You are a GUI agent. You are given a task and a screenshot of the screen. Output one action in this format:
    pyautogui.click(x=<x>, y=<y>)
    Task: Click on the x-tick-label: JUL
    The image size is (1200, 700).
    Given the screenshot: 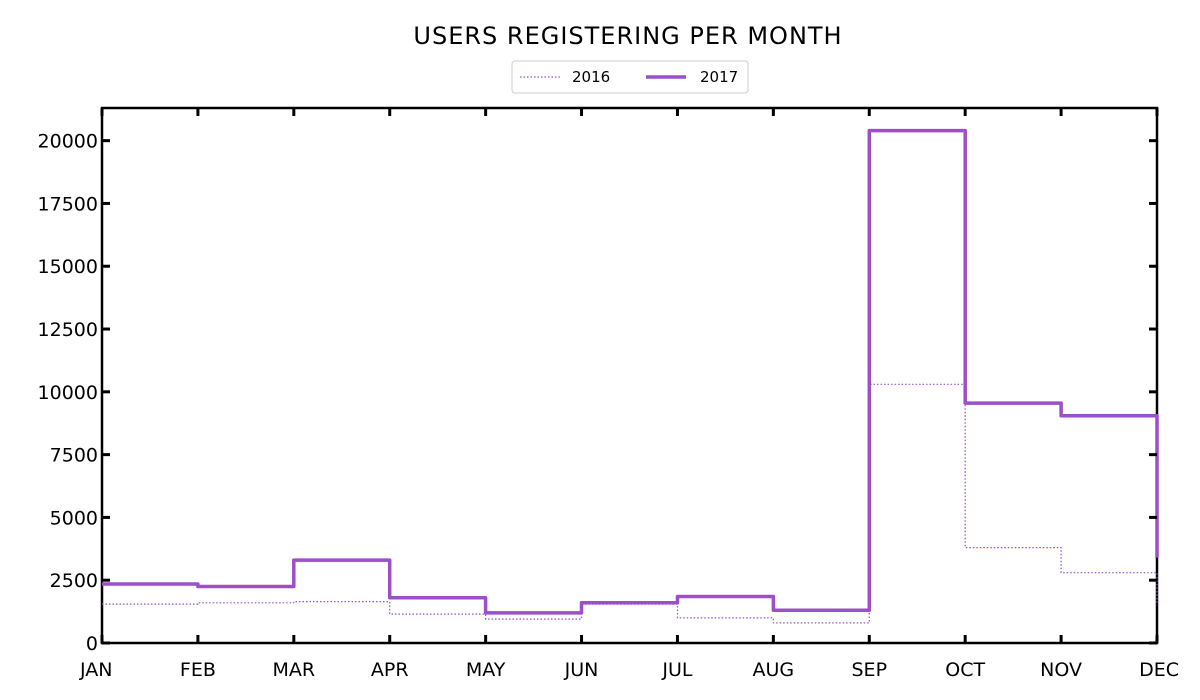 What is the action you would take?
    pyautogui.click(x=677, y=670)
    